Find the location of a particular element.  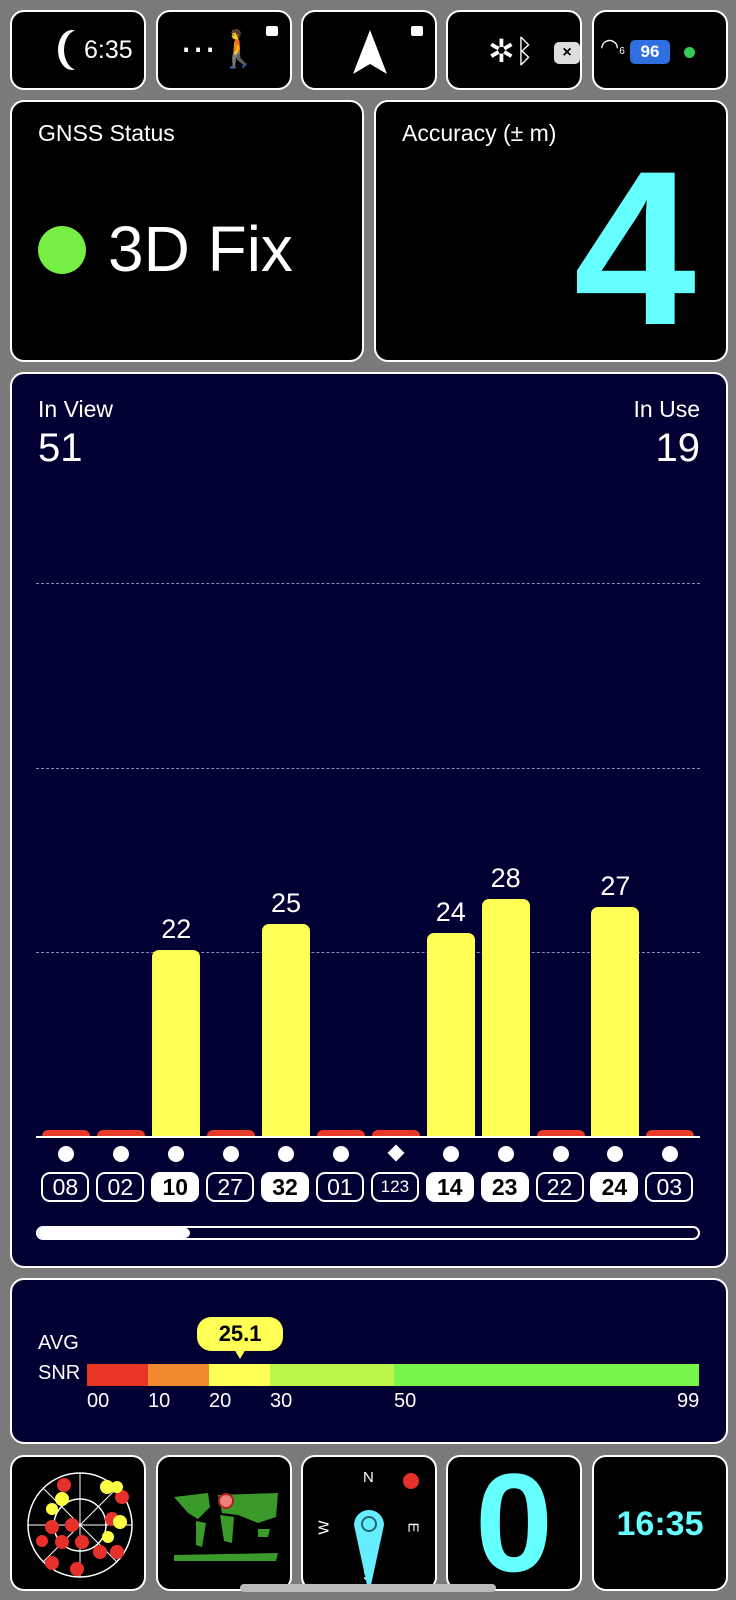

accuracy-title: Accuracy (± m) is located at coordinates (479, 133).